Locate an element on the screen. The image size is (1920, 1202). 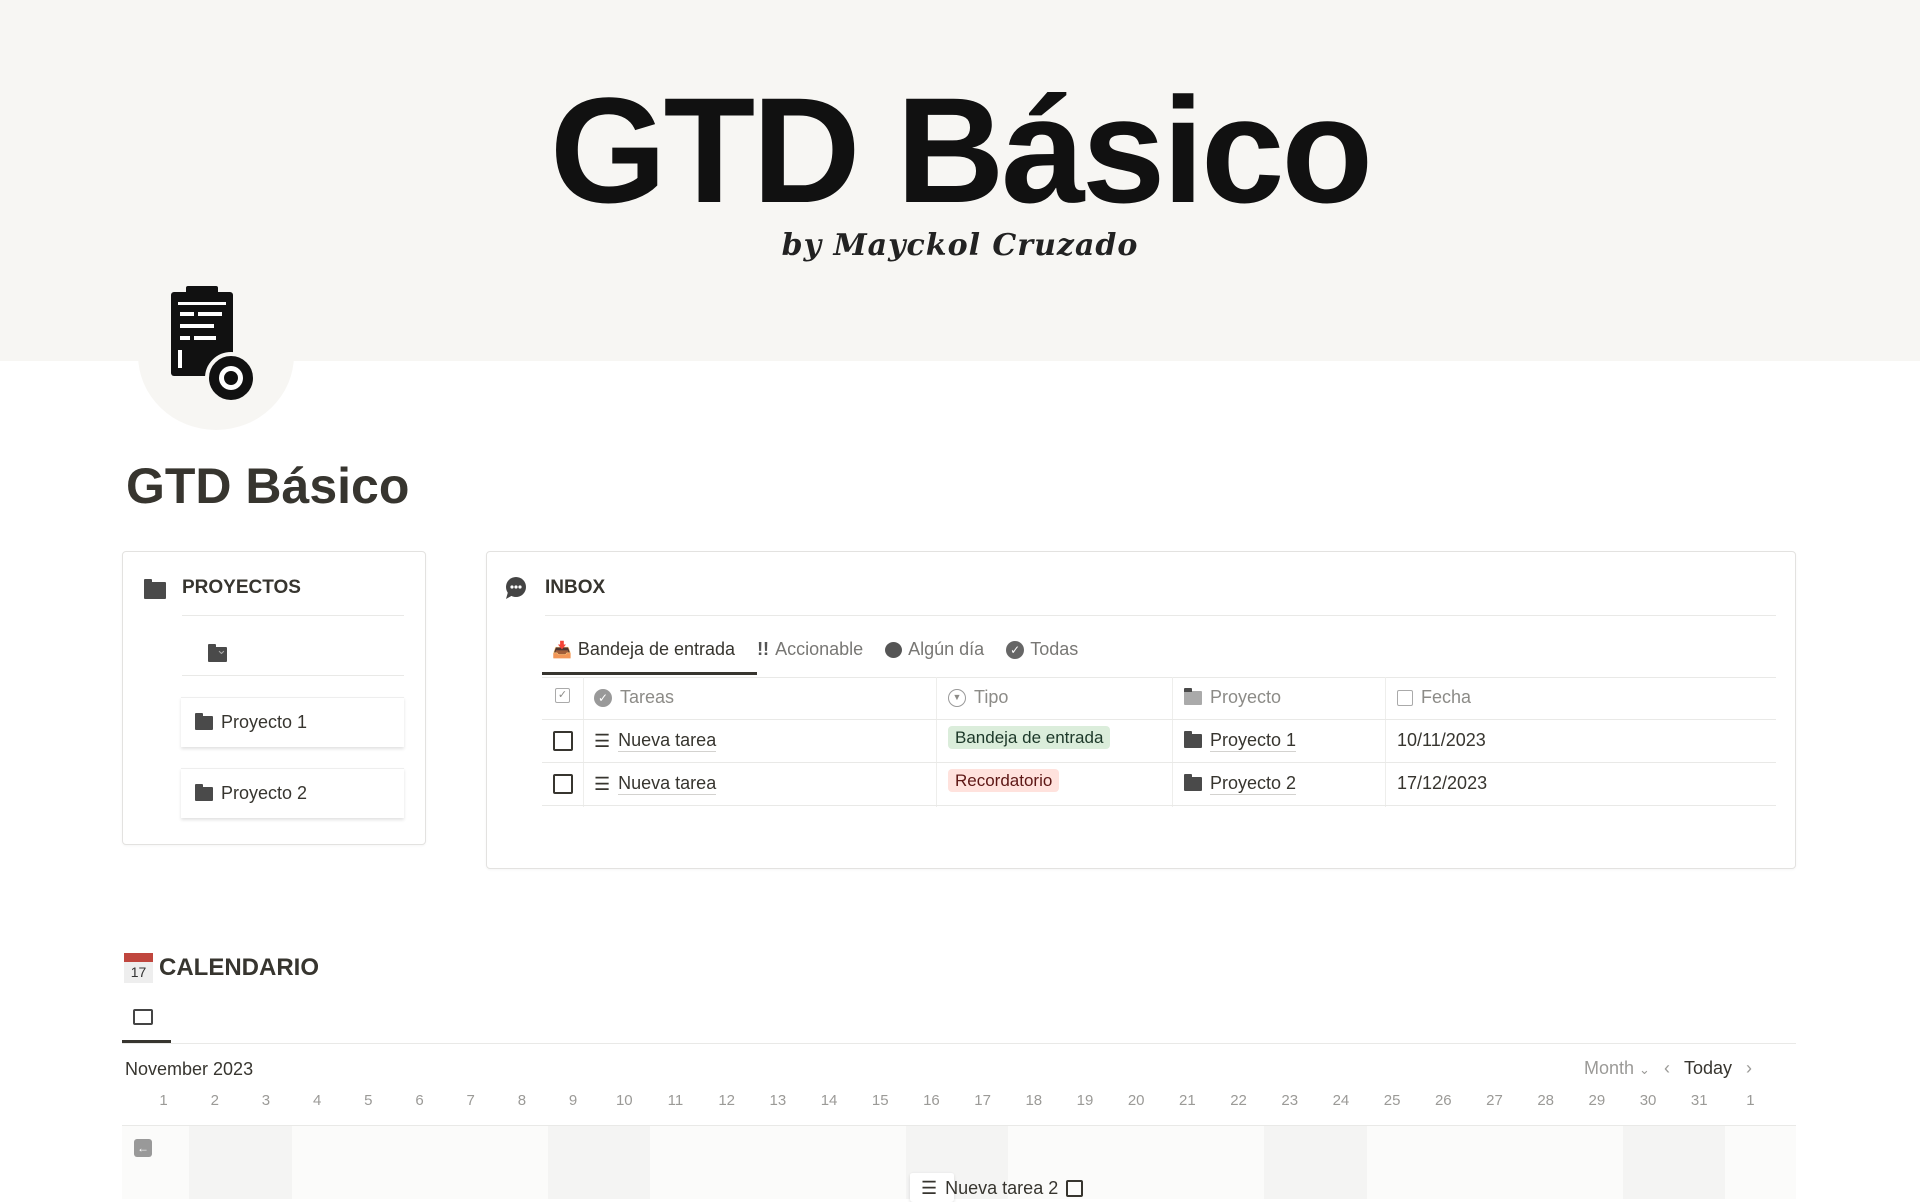
calendar-17-icon: 17 is located at coordinates (138, 968).